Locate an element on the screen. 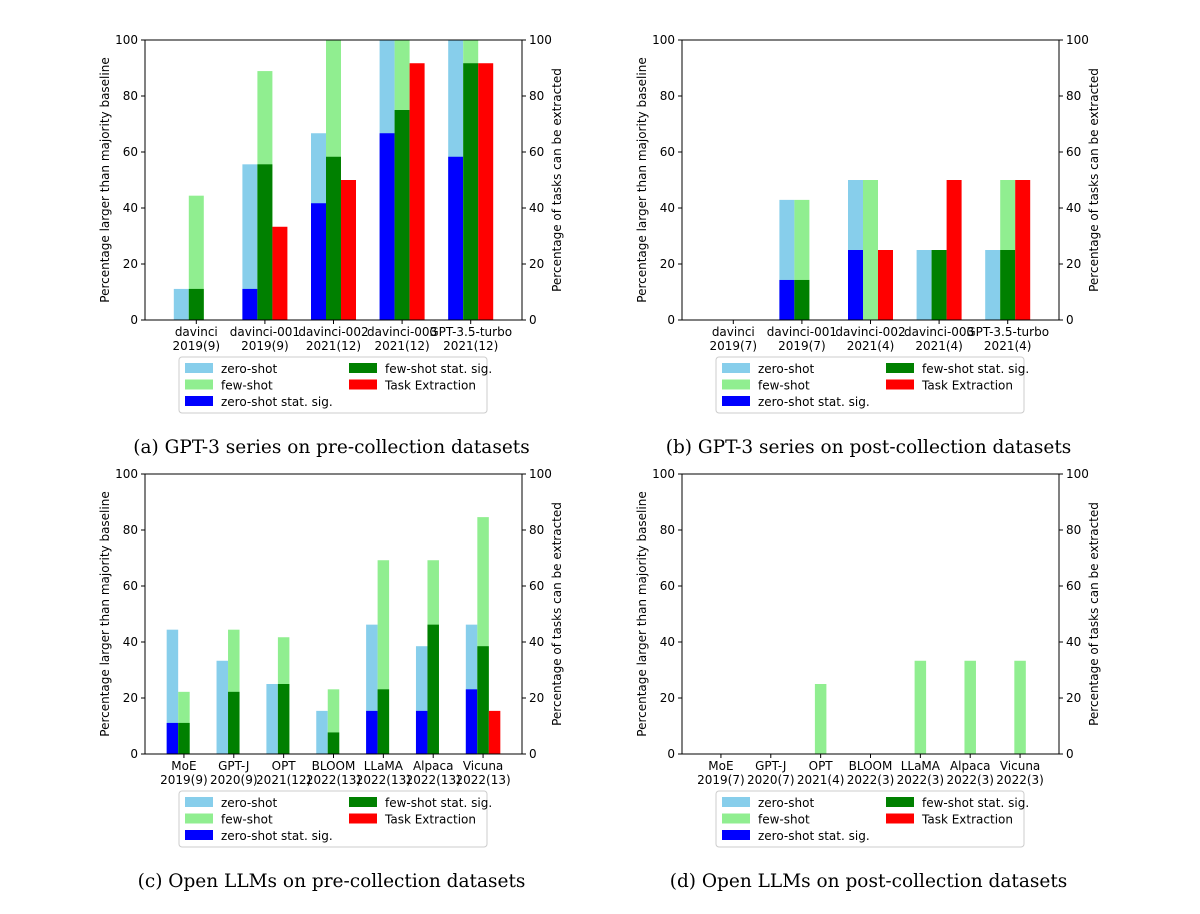  x-tick-sublabel: 2021(4) is located at coordinates (939, 346).